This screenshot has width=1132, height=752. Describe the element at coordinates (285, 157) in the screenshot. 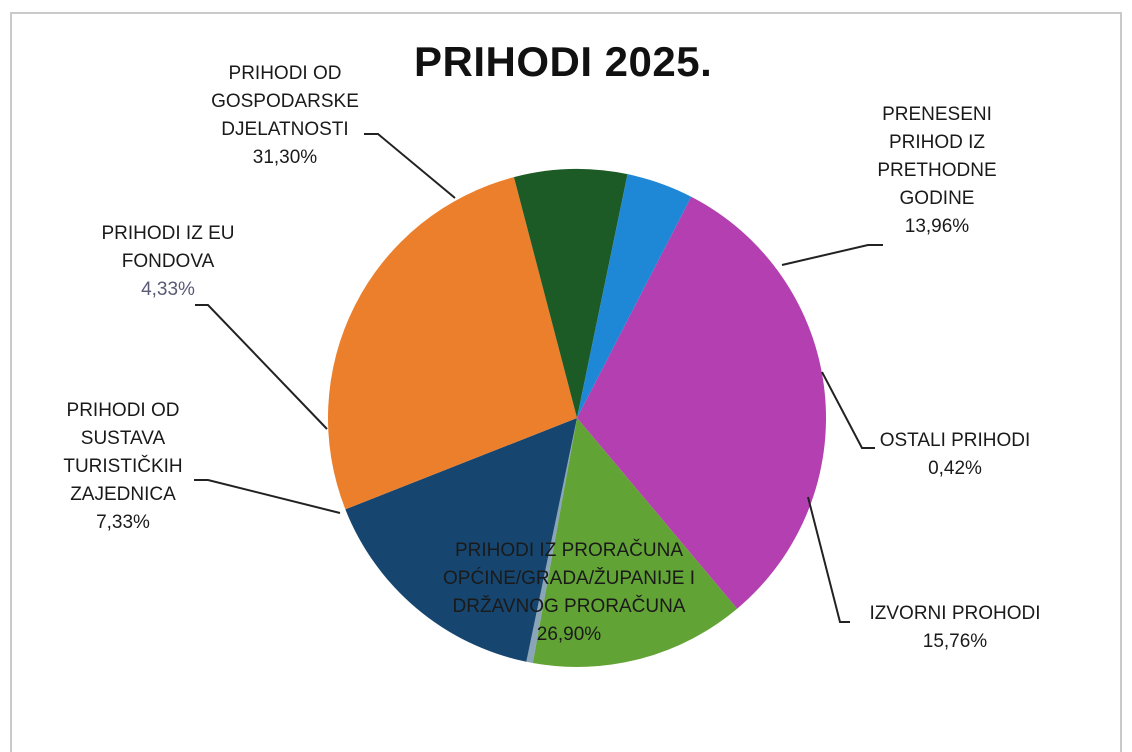

I see `slice-percent: 31,30%` at that location.